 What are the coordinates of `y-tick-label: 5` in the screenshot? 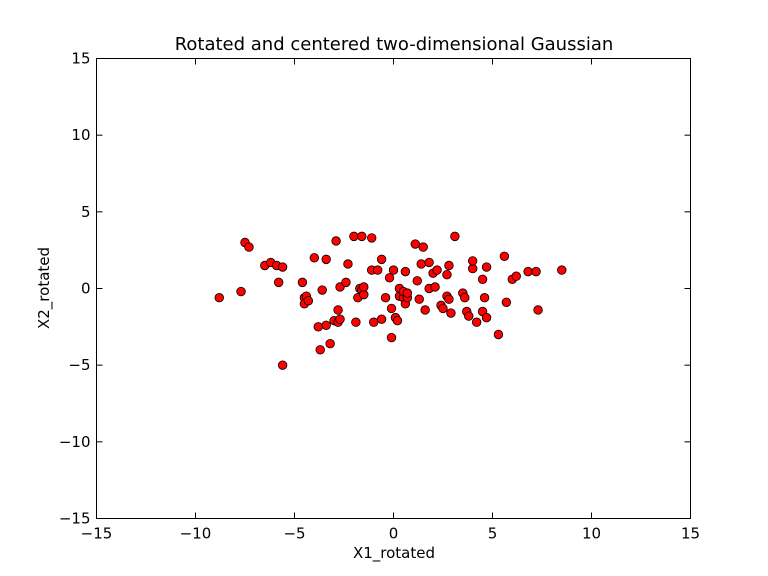 It's located at (86, 212).